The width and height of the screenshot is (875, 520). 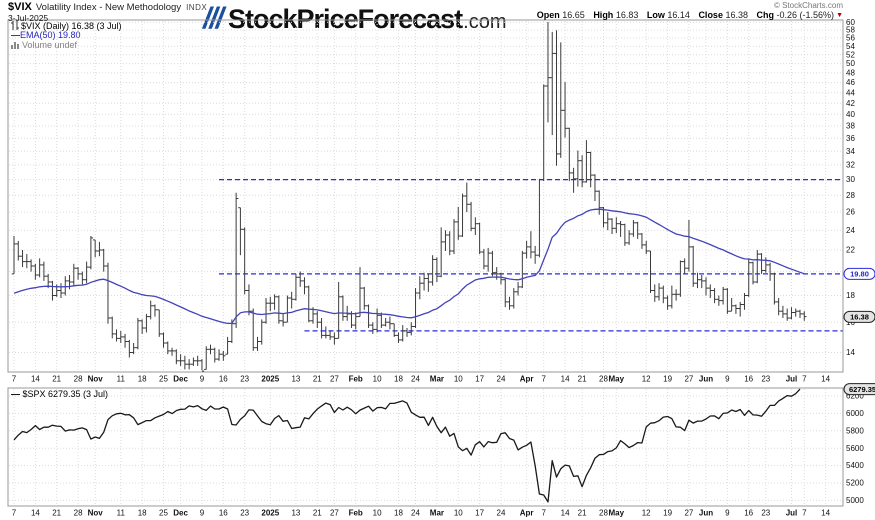 I want to click on open-label: Open, so click(x=548, y=15).